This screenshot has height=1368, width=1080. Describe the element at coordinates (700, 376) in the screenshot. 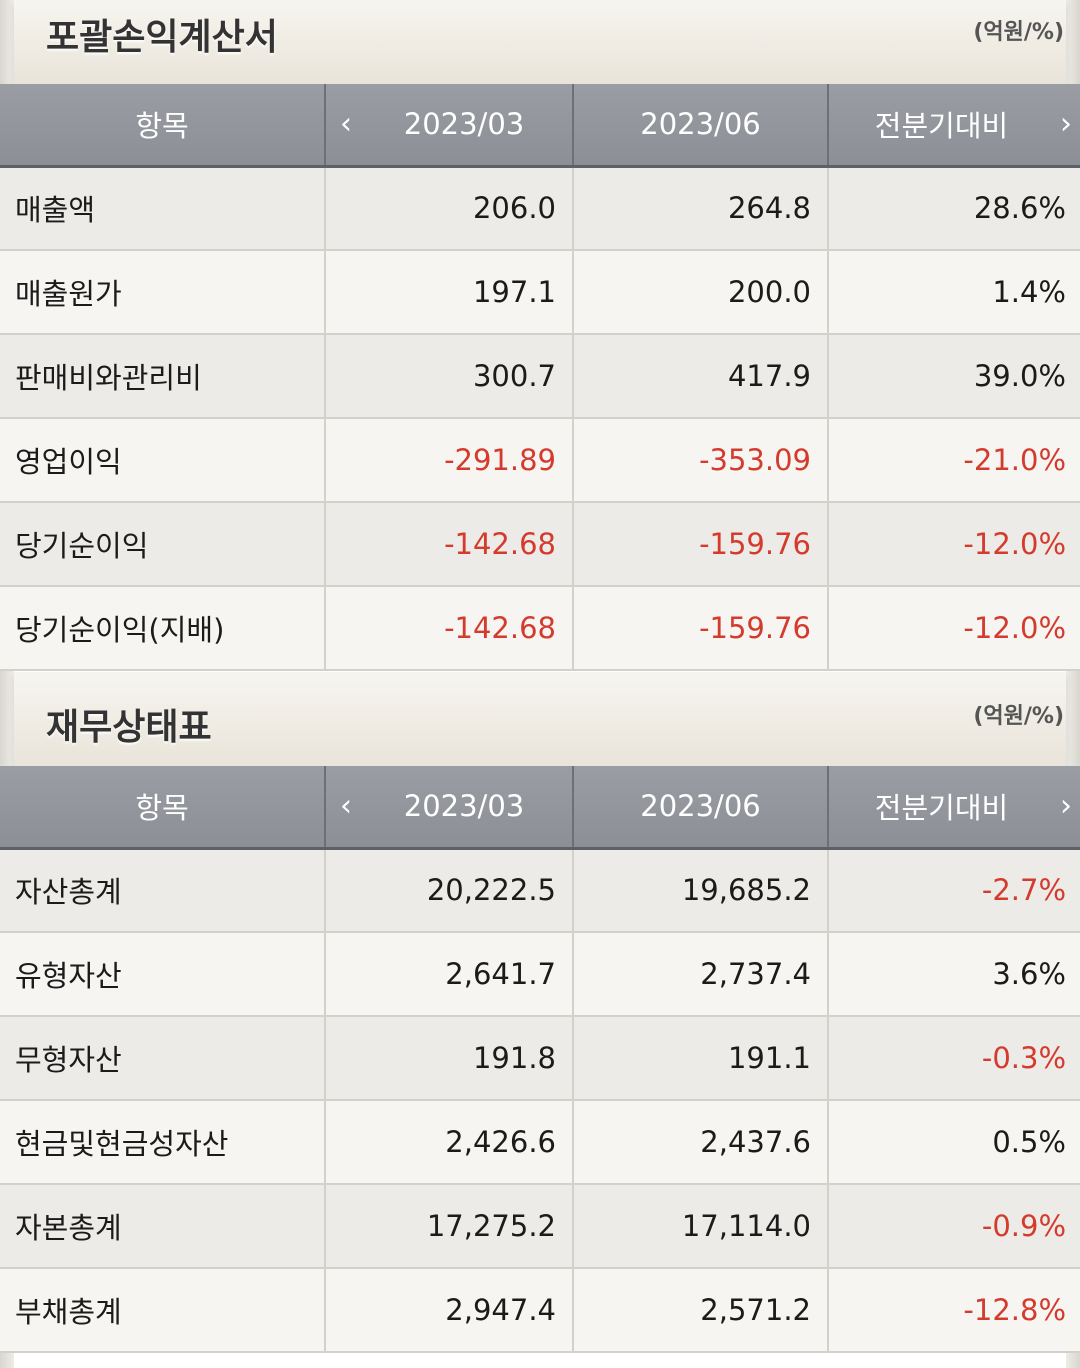

I see `value-2023-06: 417.9` at that location.